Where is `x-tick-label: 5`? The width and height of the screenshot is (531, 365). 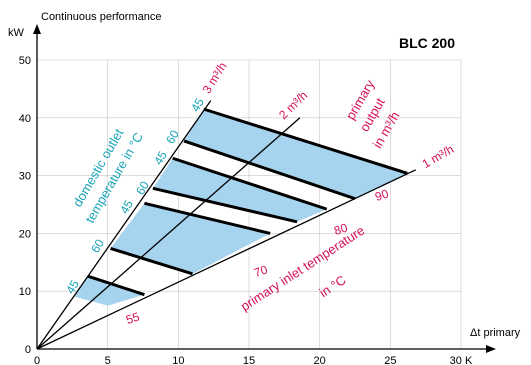
x-tick-label: 5 is located at coordinates (108, 360).